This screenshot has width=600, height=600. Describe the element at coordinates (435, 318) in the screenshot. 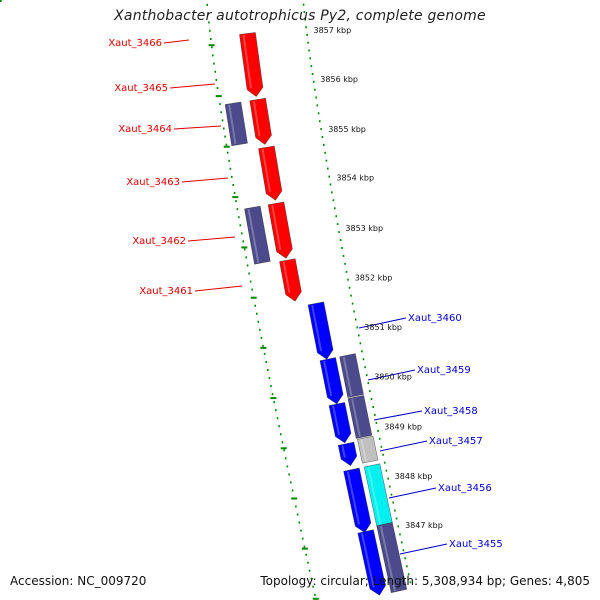

I see `gene-label-blue: Xaut_3460` at that location.